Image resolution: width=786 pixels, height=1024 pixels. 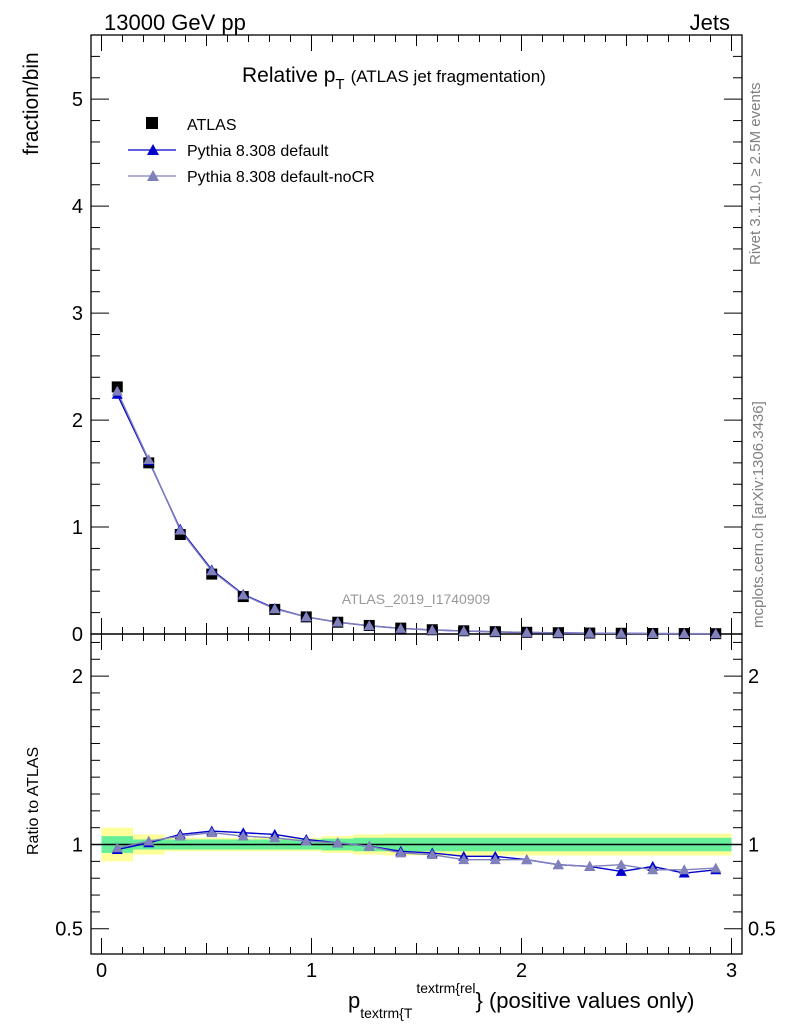 What do you see at coordinates (416, 599) in the screenshot?
I see `analysis-label: ATLAS_2019_I1740909` at bounding box center [416, 599].